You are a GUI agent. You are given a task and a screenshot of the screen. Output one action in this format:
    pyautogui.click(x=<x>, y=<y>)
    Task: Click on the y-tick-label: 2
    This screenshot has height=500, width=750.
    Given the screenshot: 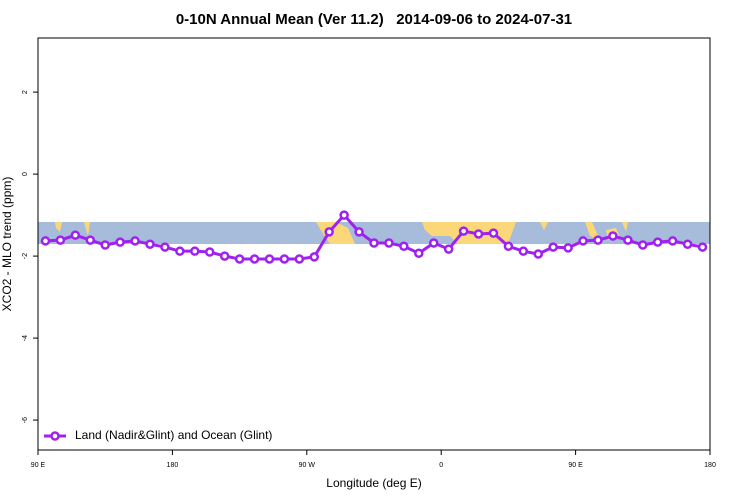 What is the action you would take?
    pyautogui.click(x=25, y=92)
    